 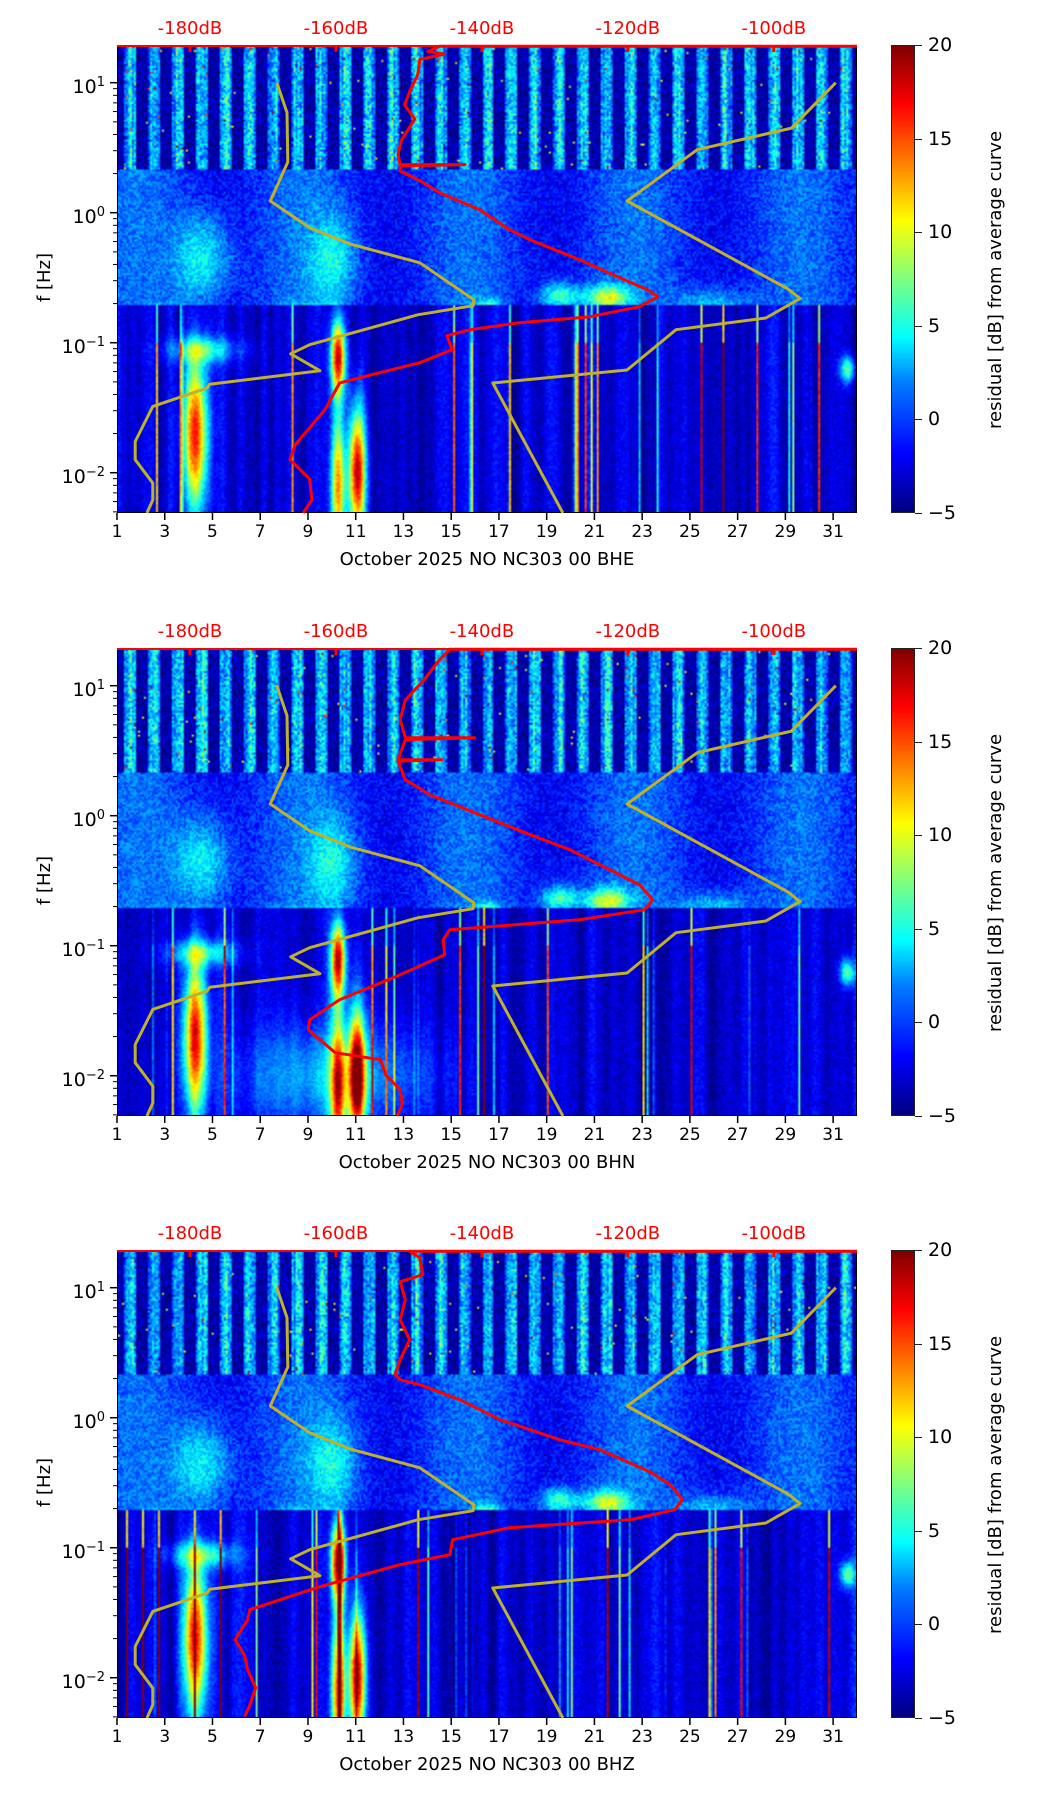 I want to click on x-axis-label: October 2025 NO NC303 00 BHZ, so click(x=487, y=1764).